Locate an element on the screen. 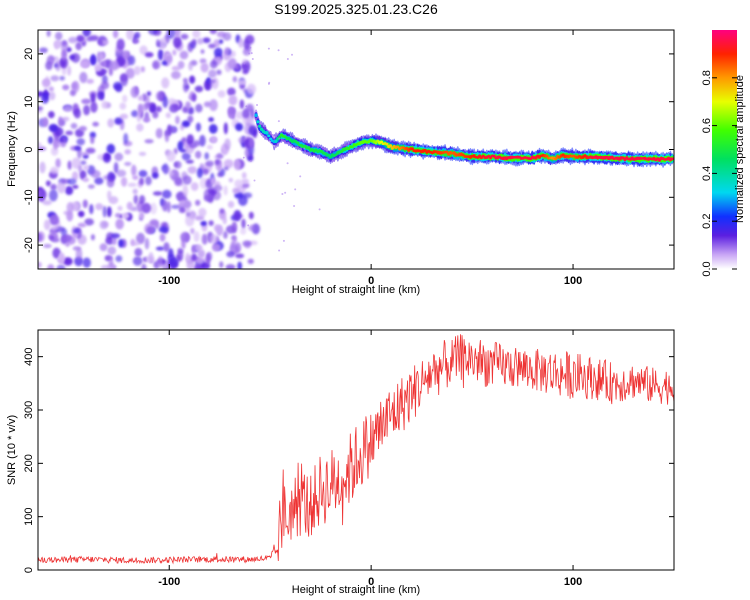 This screenshot has height=600, width=750. snr-y-tick-label: 0 is located at coordinates (29, 570).